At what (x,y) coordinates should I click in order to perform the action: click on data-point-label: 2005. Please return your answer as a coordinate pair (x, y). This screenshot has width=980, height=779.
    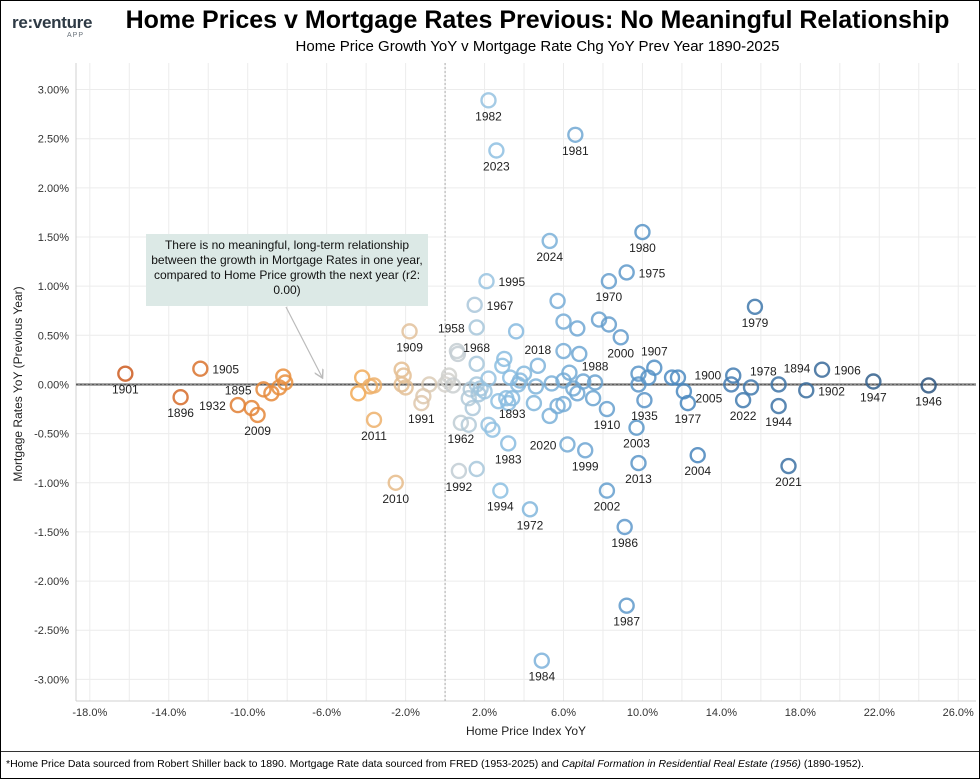
    Looking at the image, I should click on (709, 398).